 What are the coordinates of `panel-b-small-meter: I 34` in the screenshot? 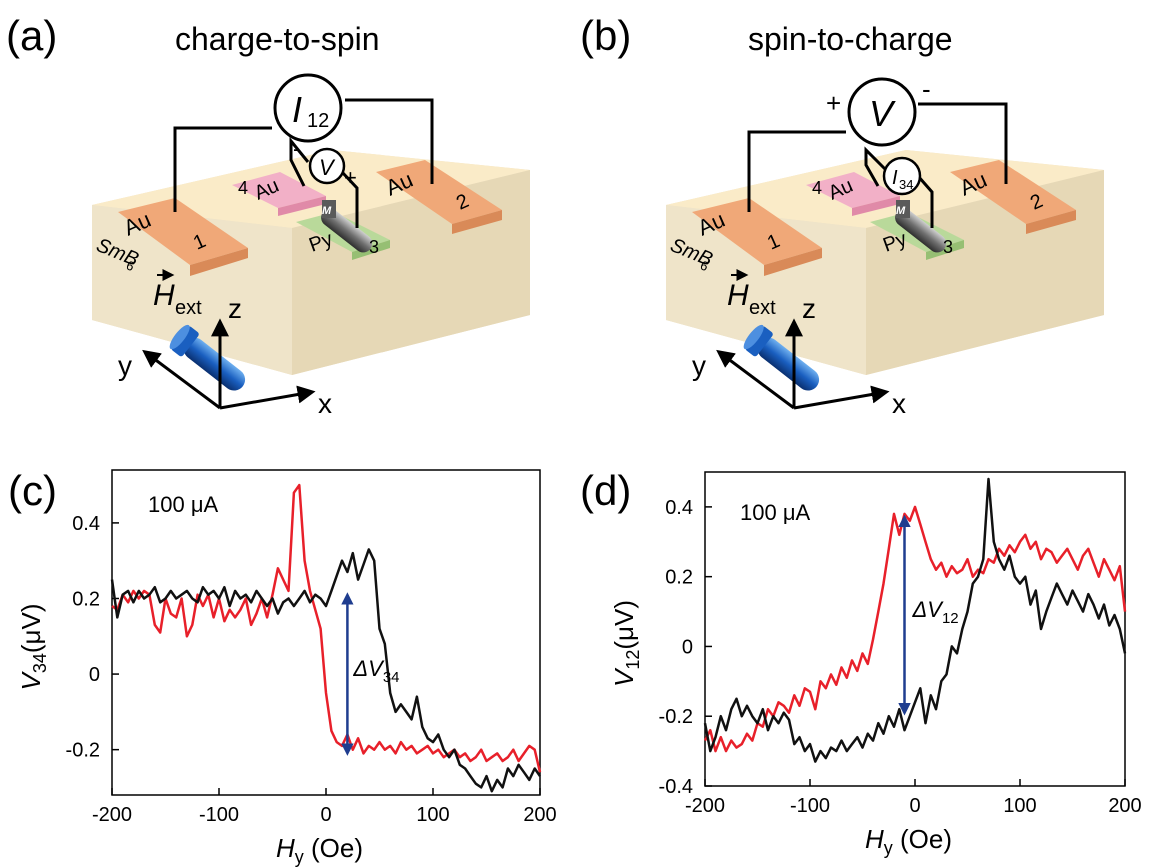 It's located at (902, 176).